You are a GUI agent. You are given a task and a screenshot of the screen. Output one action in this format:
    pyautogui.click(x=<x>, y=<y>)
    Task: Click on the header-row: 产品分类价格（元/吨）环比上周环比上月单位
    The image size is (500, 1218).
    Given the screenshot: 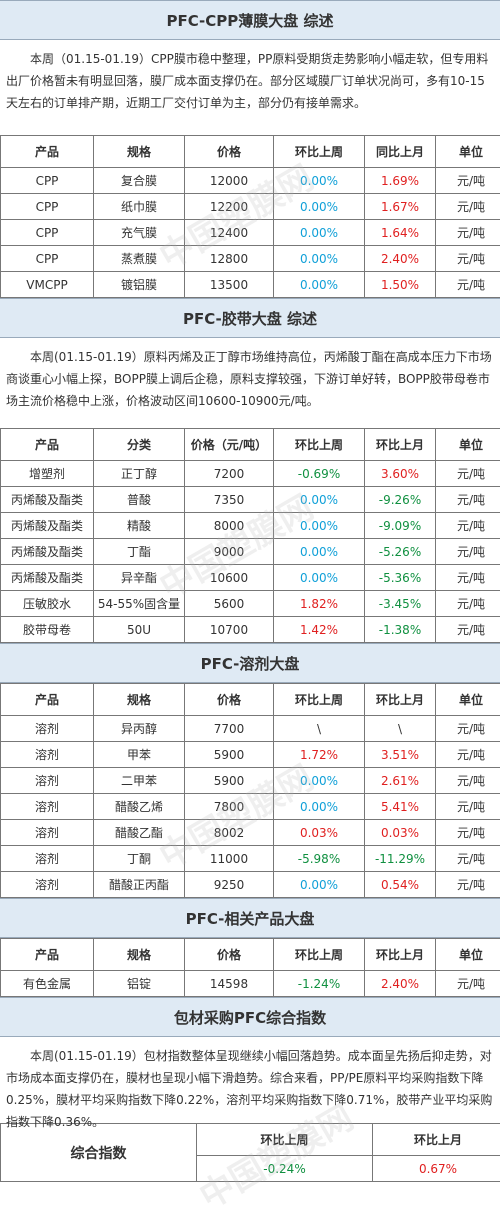 What is the action you would take?
    pyautogui.click(x=250, y=445)
    